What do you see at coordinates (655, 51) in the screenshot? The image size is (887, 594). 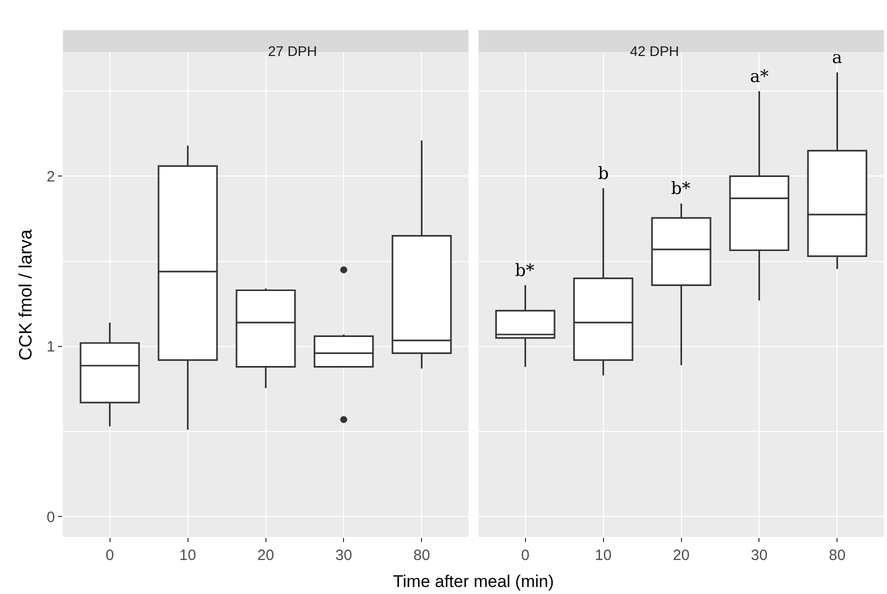 I see `chart-title: 42 DPH` at bounding box center [655, 51].